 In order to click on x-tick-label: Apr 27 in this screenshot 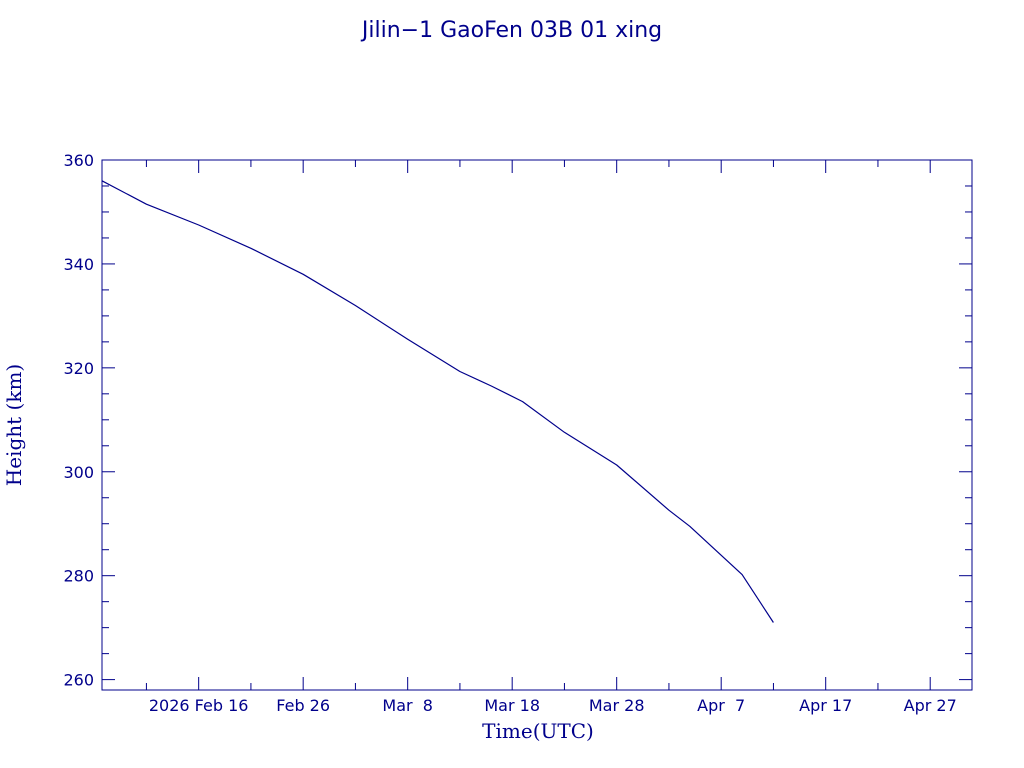, I will do `click(930, 705)`.